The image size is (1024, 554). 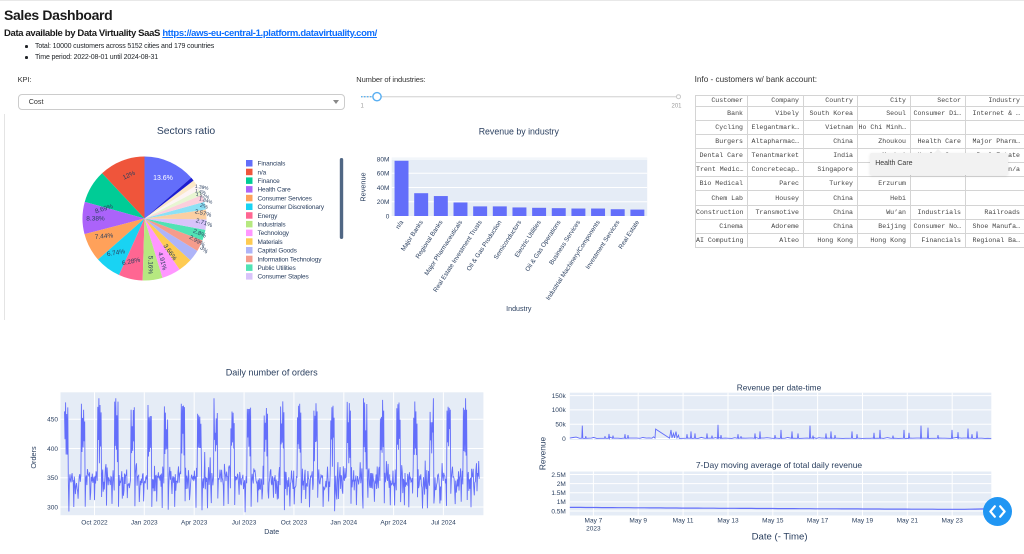 I want to click on svg-text: Consumer Services, so click(x=285, y=198).